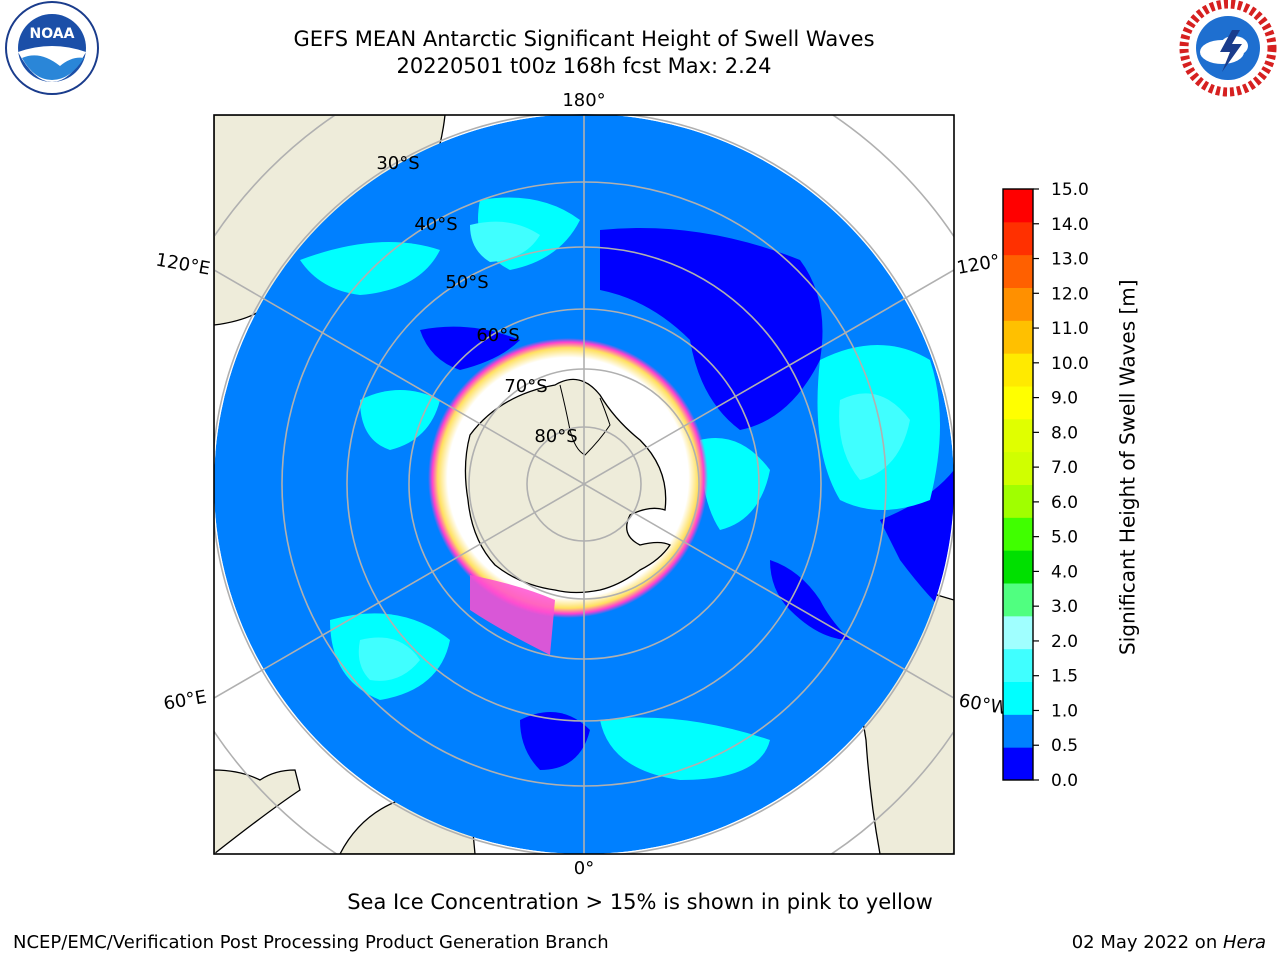  I want to click on colorbar-label: Significant Height of Swell Waves [m], so click(1127, 467).